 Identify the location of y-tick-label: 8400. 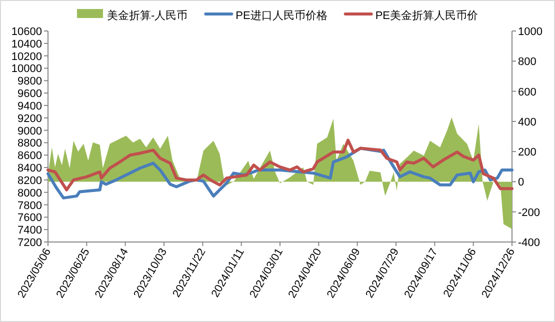
(30, 168).